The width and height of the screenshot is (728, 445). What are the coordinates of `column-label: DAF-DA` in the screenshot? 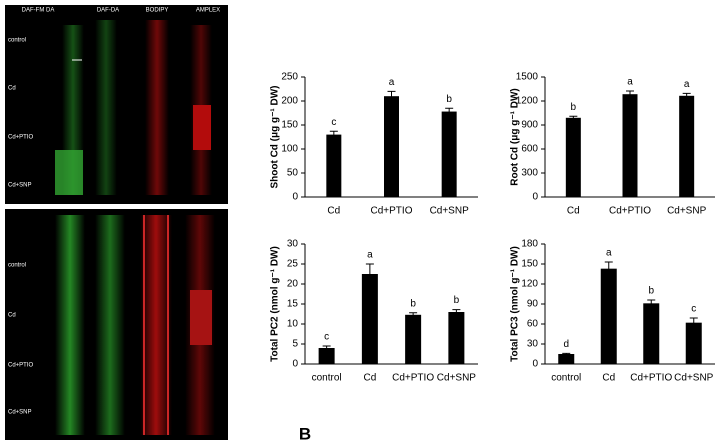 It's located at (108, 11).